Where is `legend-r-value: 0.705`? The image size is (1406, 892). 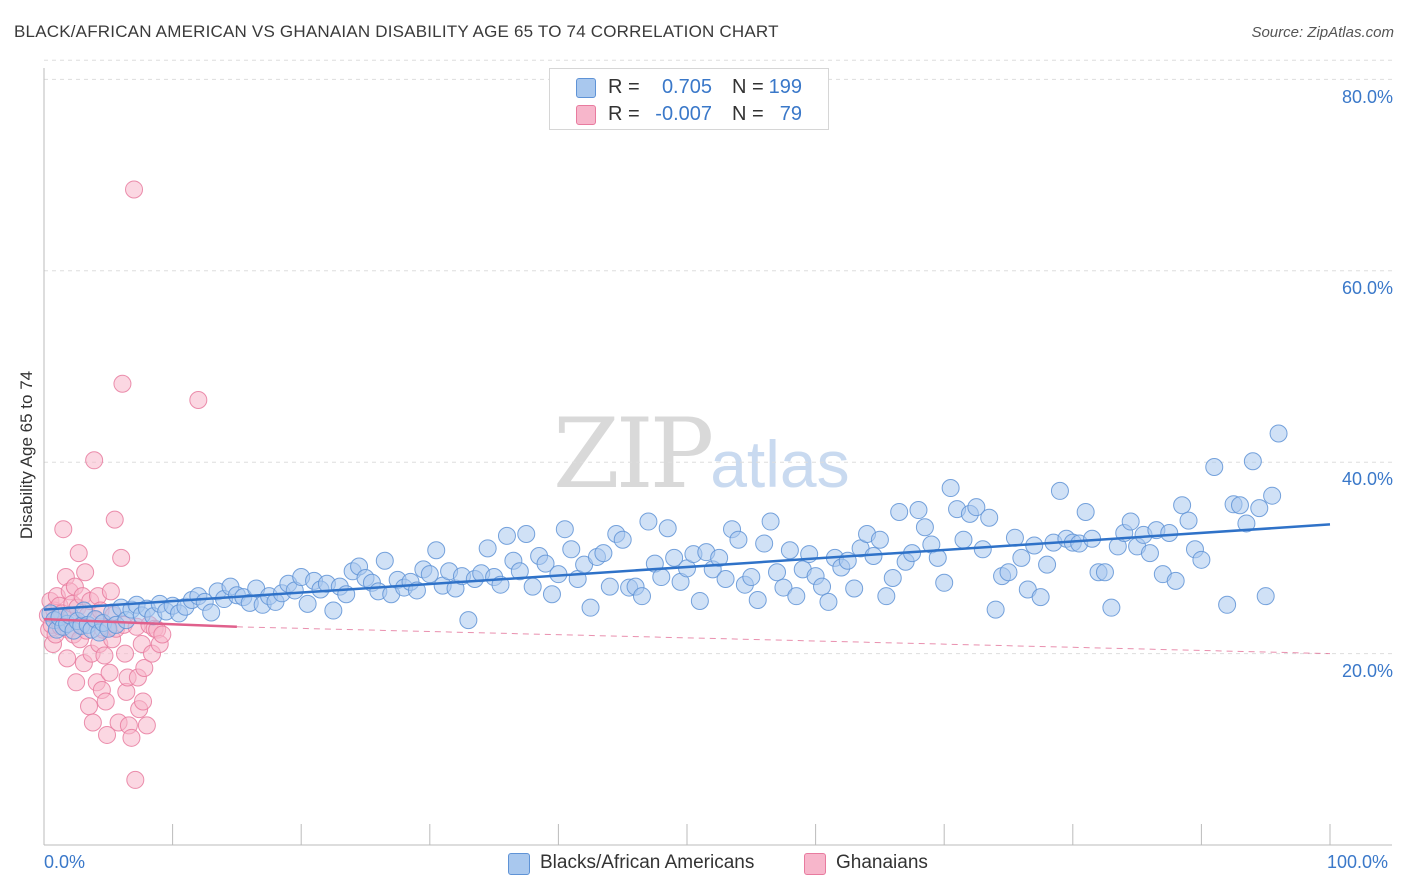
legend-r-value: 0.705 is located at coordinates (686, 87).